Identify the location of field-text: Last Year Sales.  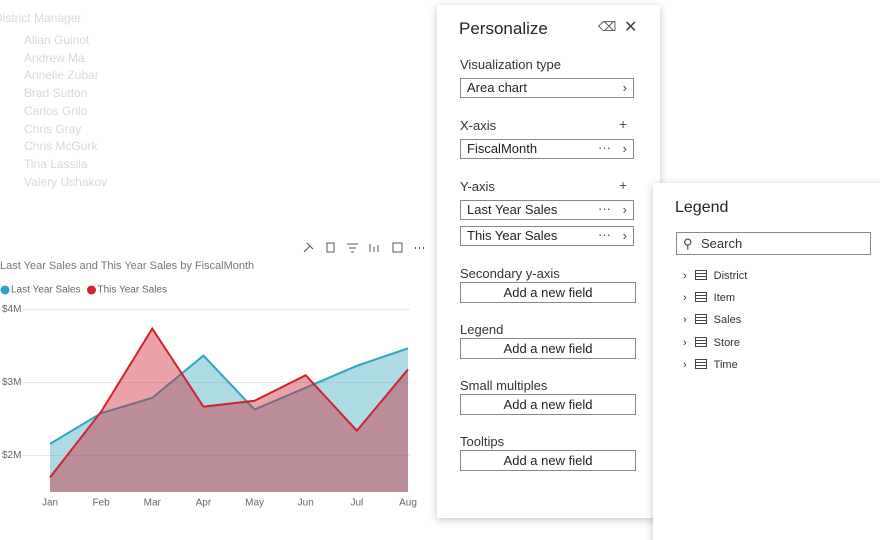
(512, 209).